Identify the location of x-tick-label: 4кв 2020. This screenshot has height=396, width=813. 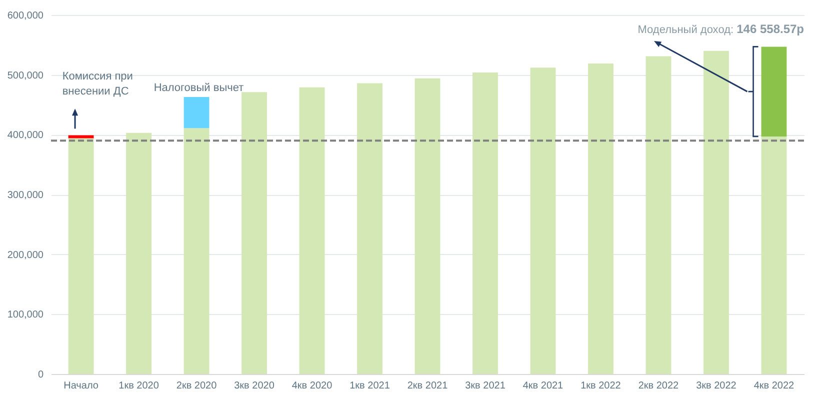
(312, 386).